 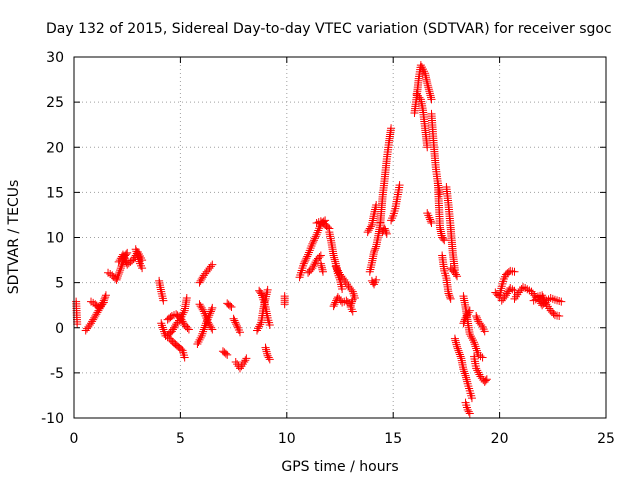 I want to click on x-tick-label: 10, so click(x=287, y=439).